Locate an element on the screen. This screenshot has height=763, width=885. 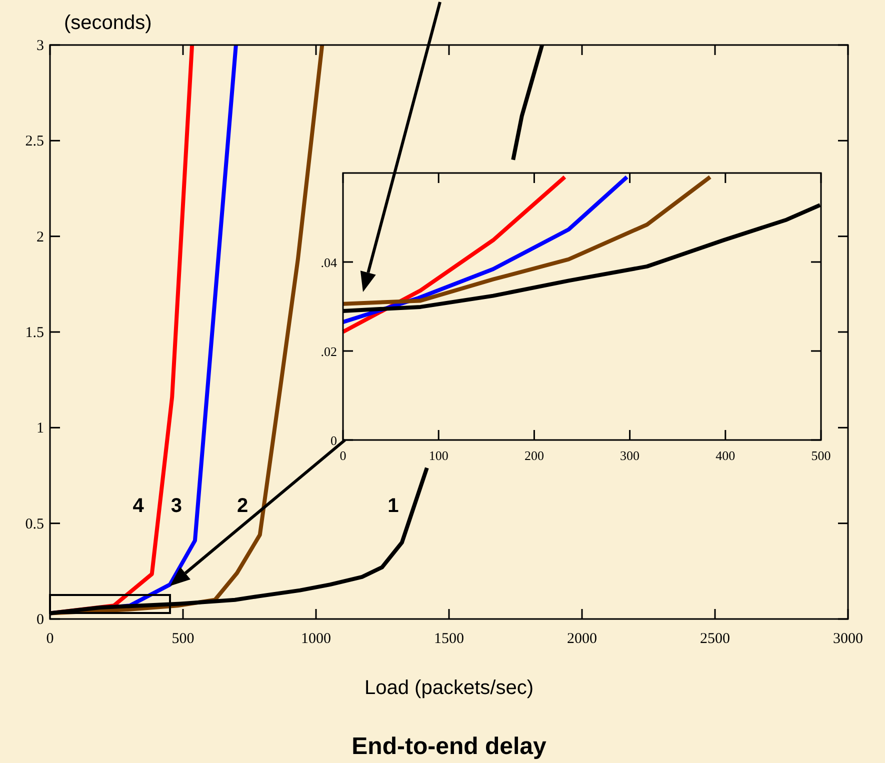
y-tick-label: 1.5 is located at coordinates (34, 333).